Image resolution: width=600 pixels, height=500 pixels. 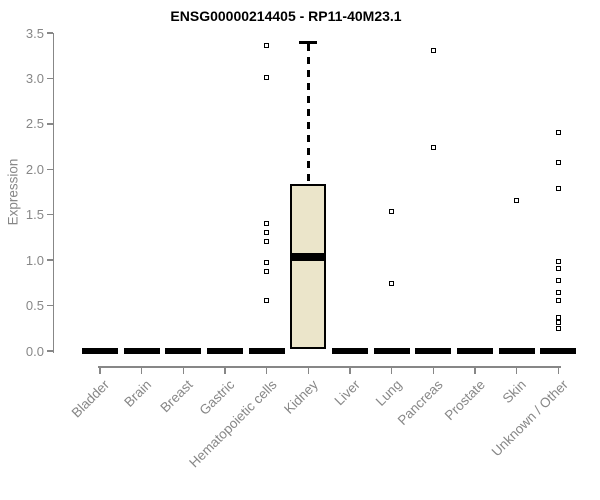 What do you see at coordinates (388, 393) in the screenshot?
I see `x-category-label: Lung` at bounding box center [388, 393].